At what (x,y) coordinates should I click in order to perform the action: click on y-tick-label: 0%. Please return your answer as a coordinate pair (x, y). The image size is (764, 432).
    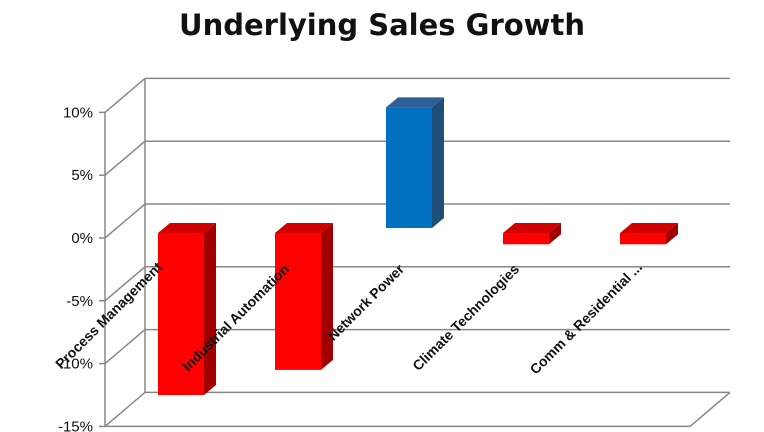
    Looking at the image, I should click on (82, 238).